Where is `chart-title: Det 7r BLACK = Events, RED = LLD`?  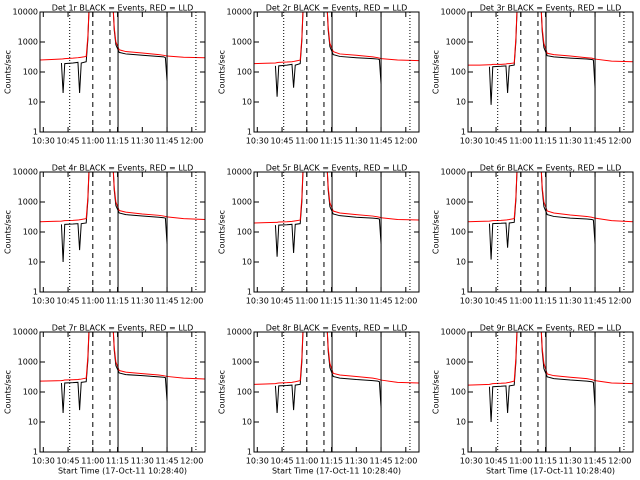
chart-title: Det 7r BLACK = Events, RED = LLD is located at coordinates (123, 328).